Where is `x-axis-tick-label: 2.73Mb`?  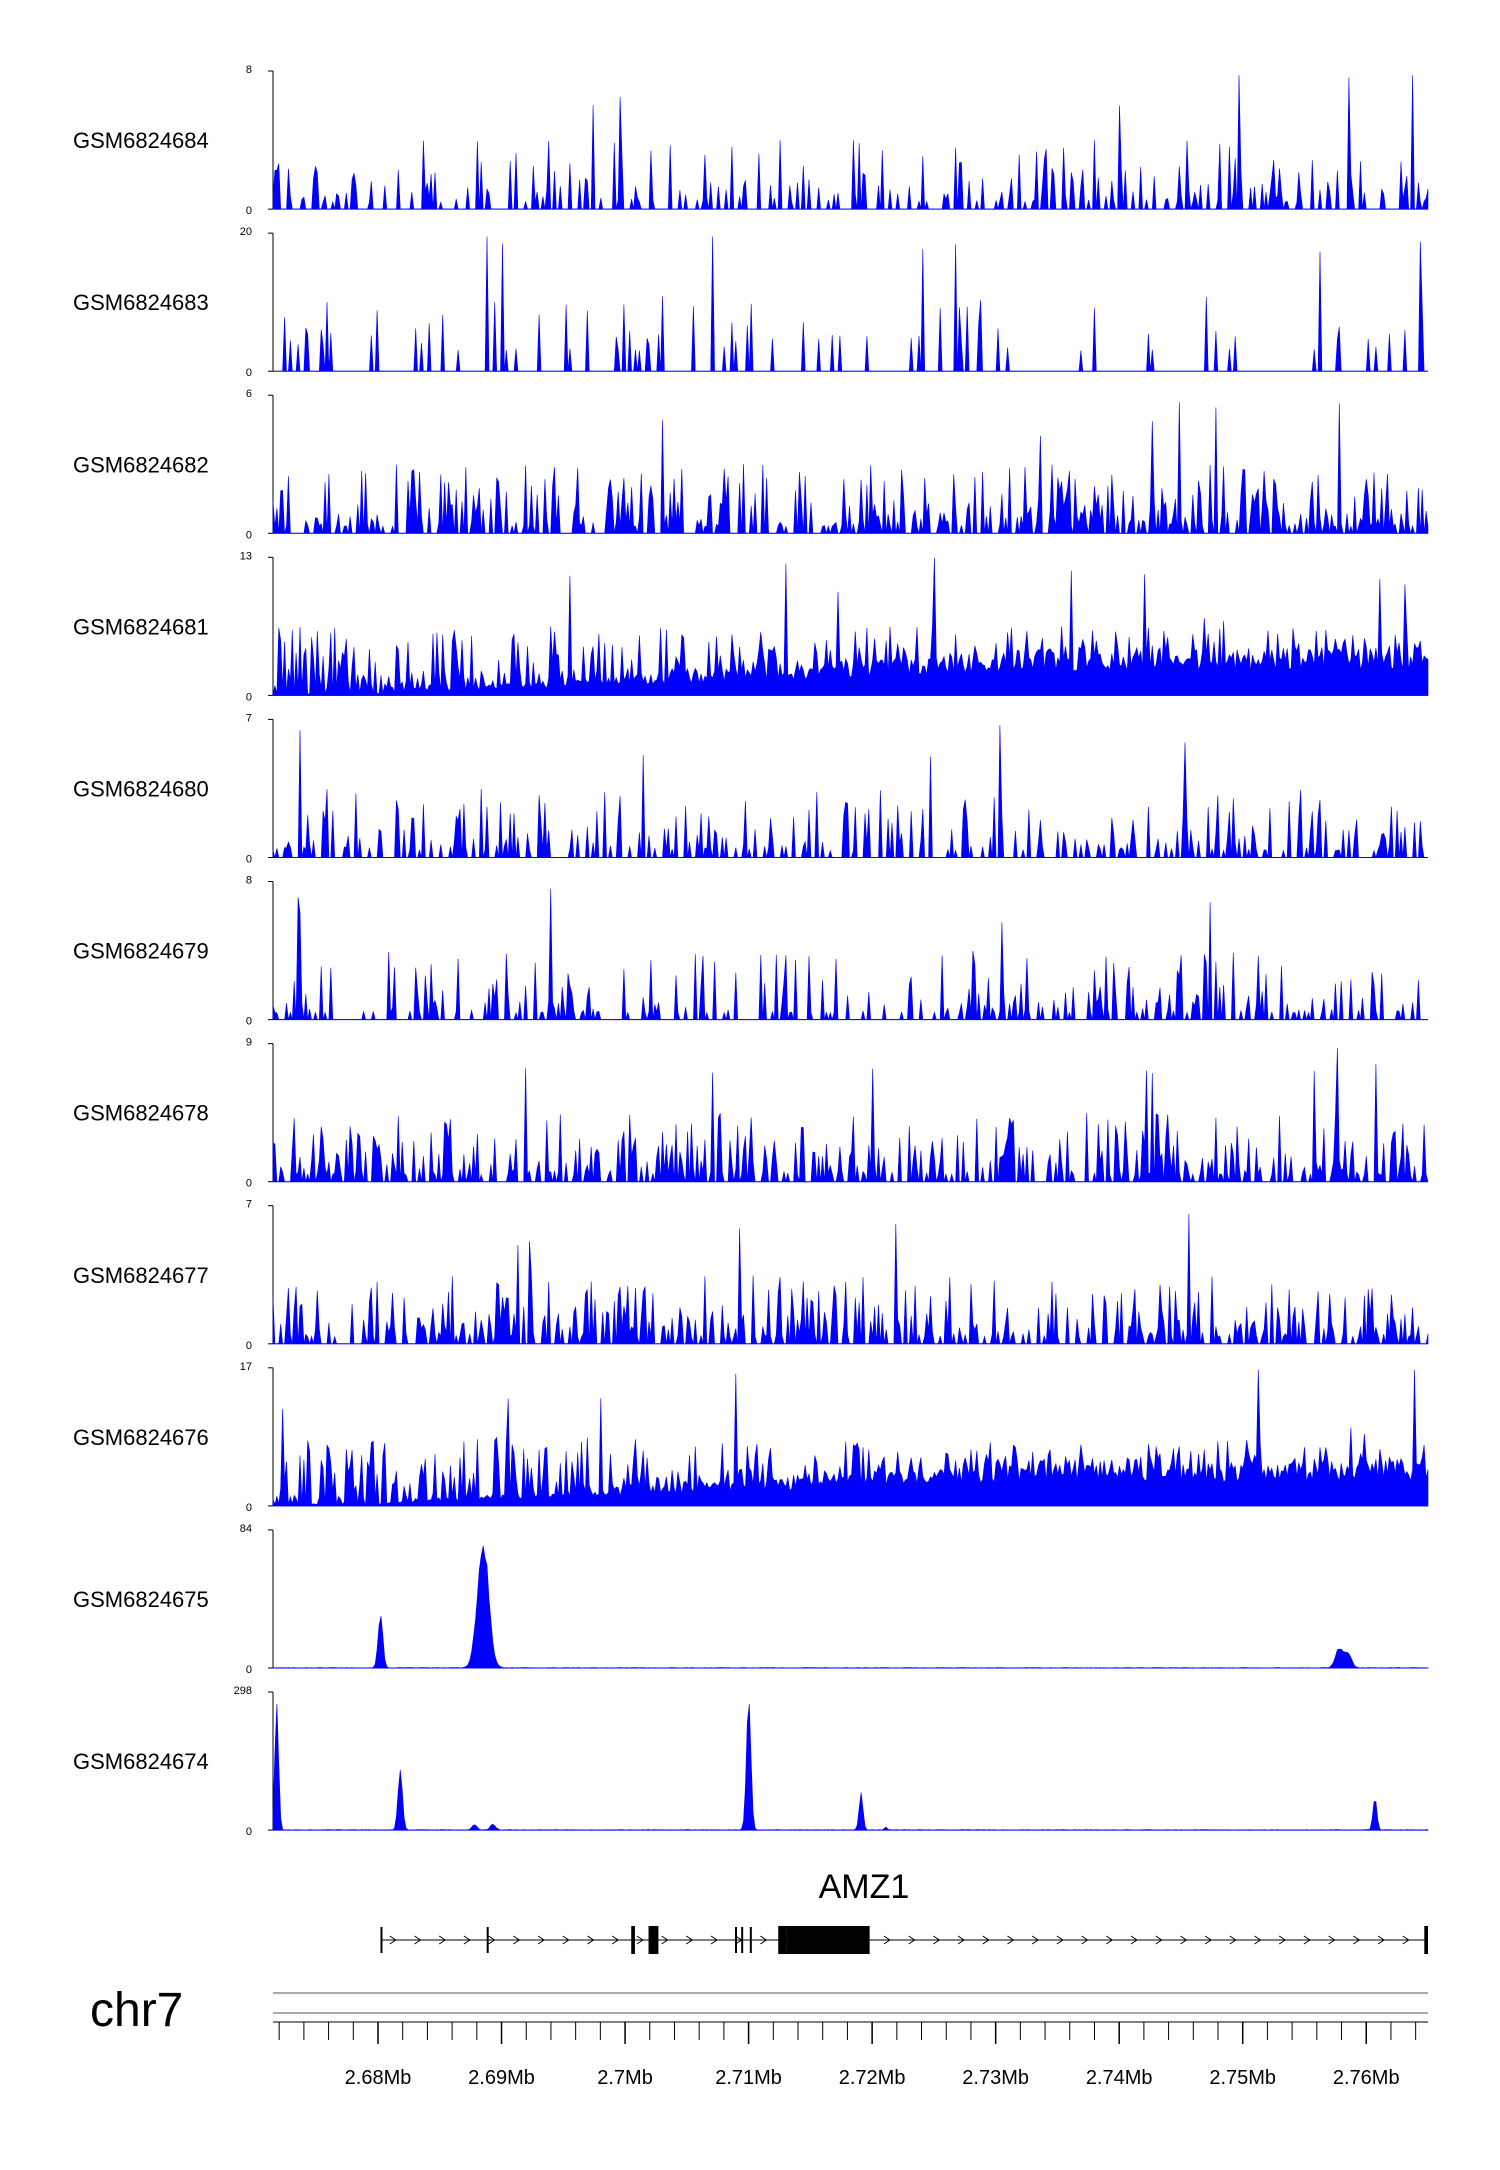 x-axis-tick-label: 2.73Mb is located at coordinates (995, 2078).